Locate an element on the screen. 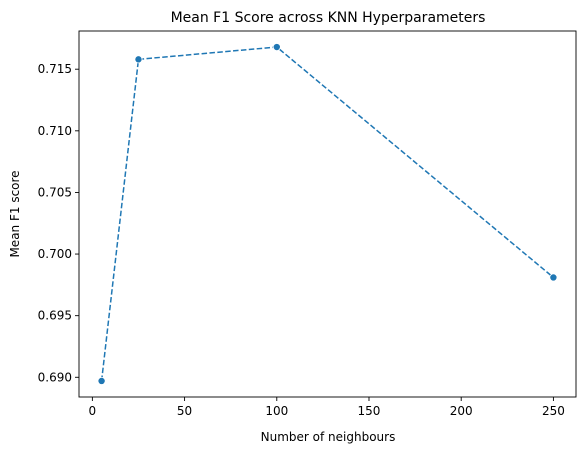 This screenshot has height=453, width=585. y-tick-label: 0.710 is located at coordinates (55, 131).